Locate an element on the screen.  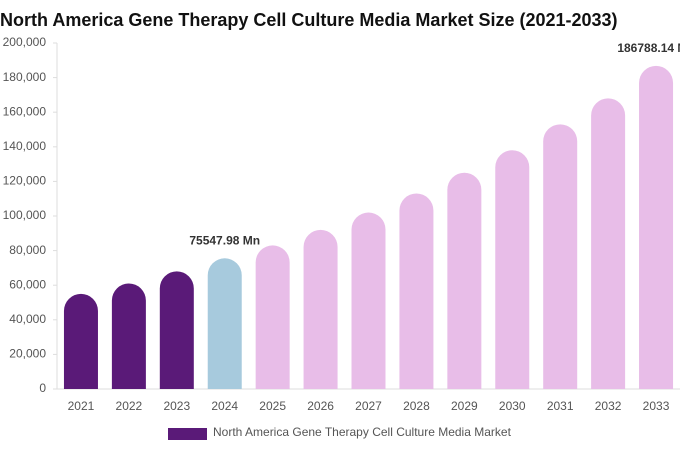
x-tick-label: 2027 is located at coordinates (368, 406).